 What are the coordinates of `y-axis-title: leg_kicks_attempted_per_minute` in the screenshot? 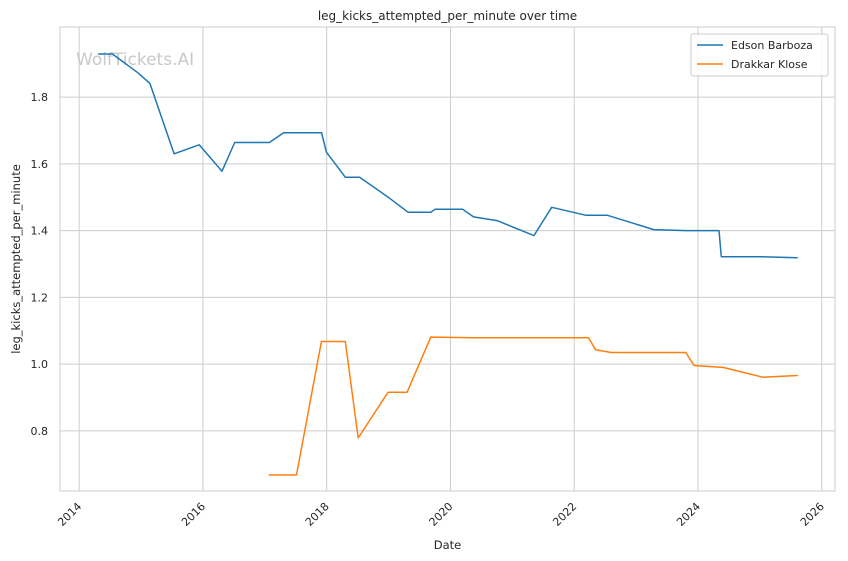 It's located at (16, 259).